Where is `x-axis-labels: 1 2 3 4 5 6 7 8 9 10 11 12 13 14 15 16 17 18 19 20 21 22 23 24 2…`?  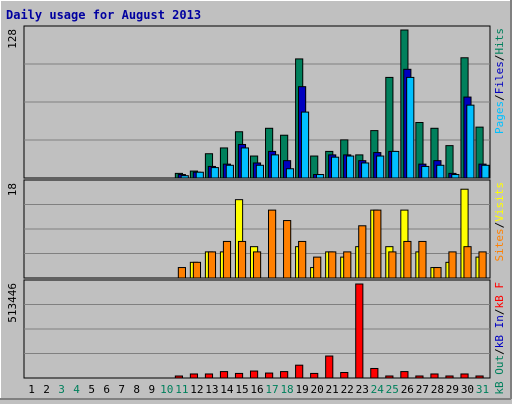 x-axis-labels: 1 2 3 4 5 6 7 8 9 10 11 12 13 14 15 16 17 18 19 20 21 22 23 24 2… is located at coordinates (258, 389).